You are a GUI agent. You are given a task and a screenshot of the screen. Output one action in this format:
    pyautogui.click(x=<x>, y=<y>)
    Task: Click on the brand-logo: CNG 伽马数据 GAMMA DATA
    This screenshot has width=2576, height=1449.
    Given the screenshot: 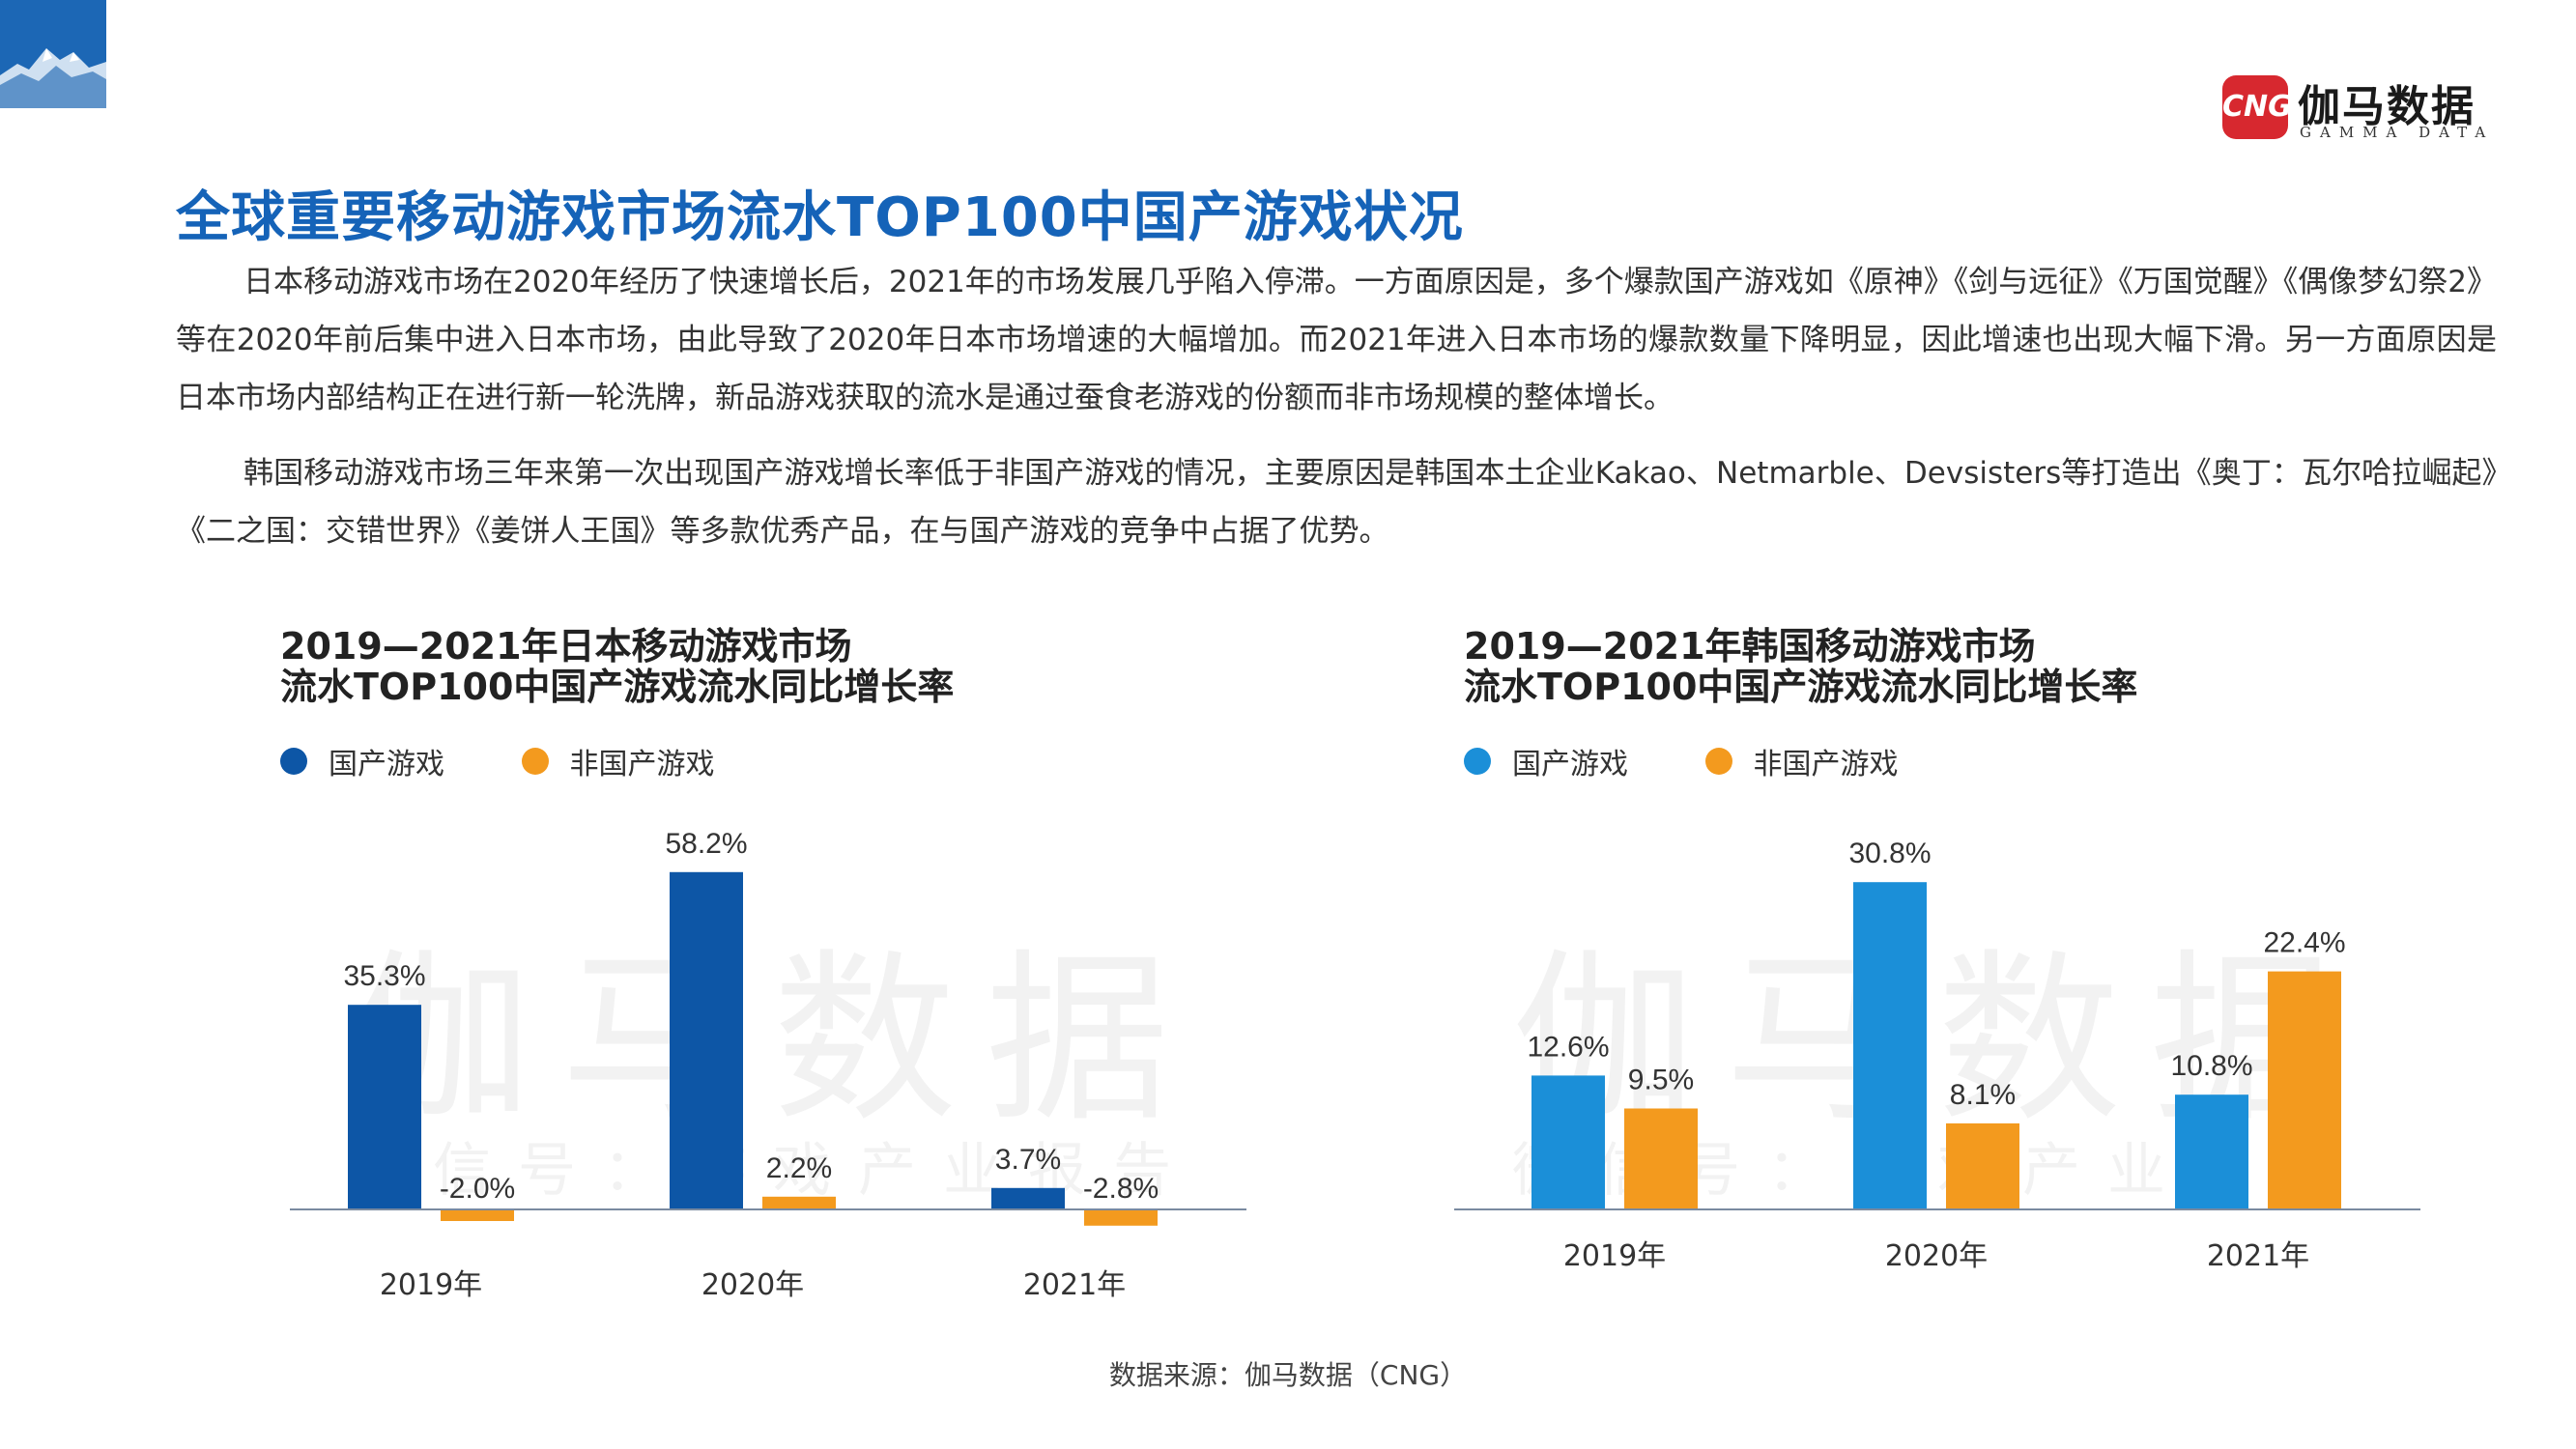 What is the action you would take?
    pyautogui.click(x=2357, y=109)
    